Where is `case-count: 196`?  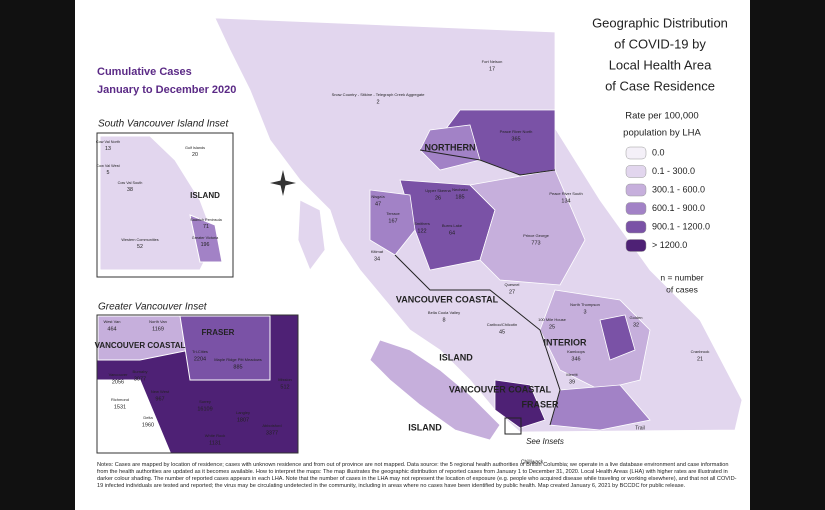 case-count: 196 is located at coordinates (205, 245).